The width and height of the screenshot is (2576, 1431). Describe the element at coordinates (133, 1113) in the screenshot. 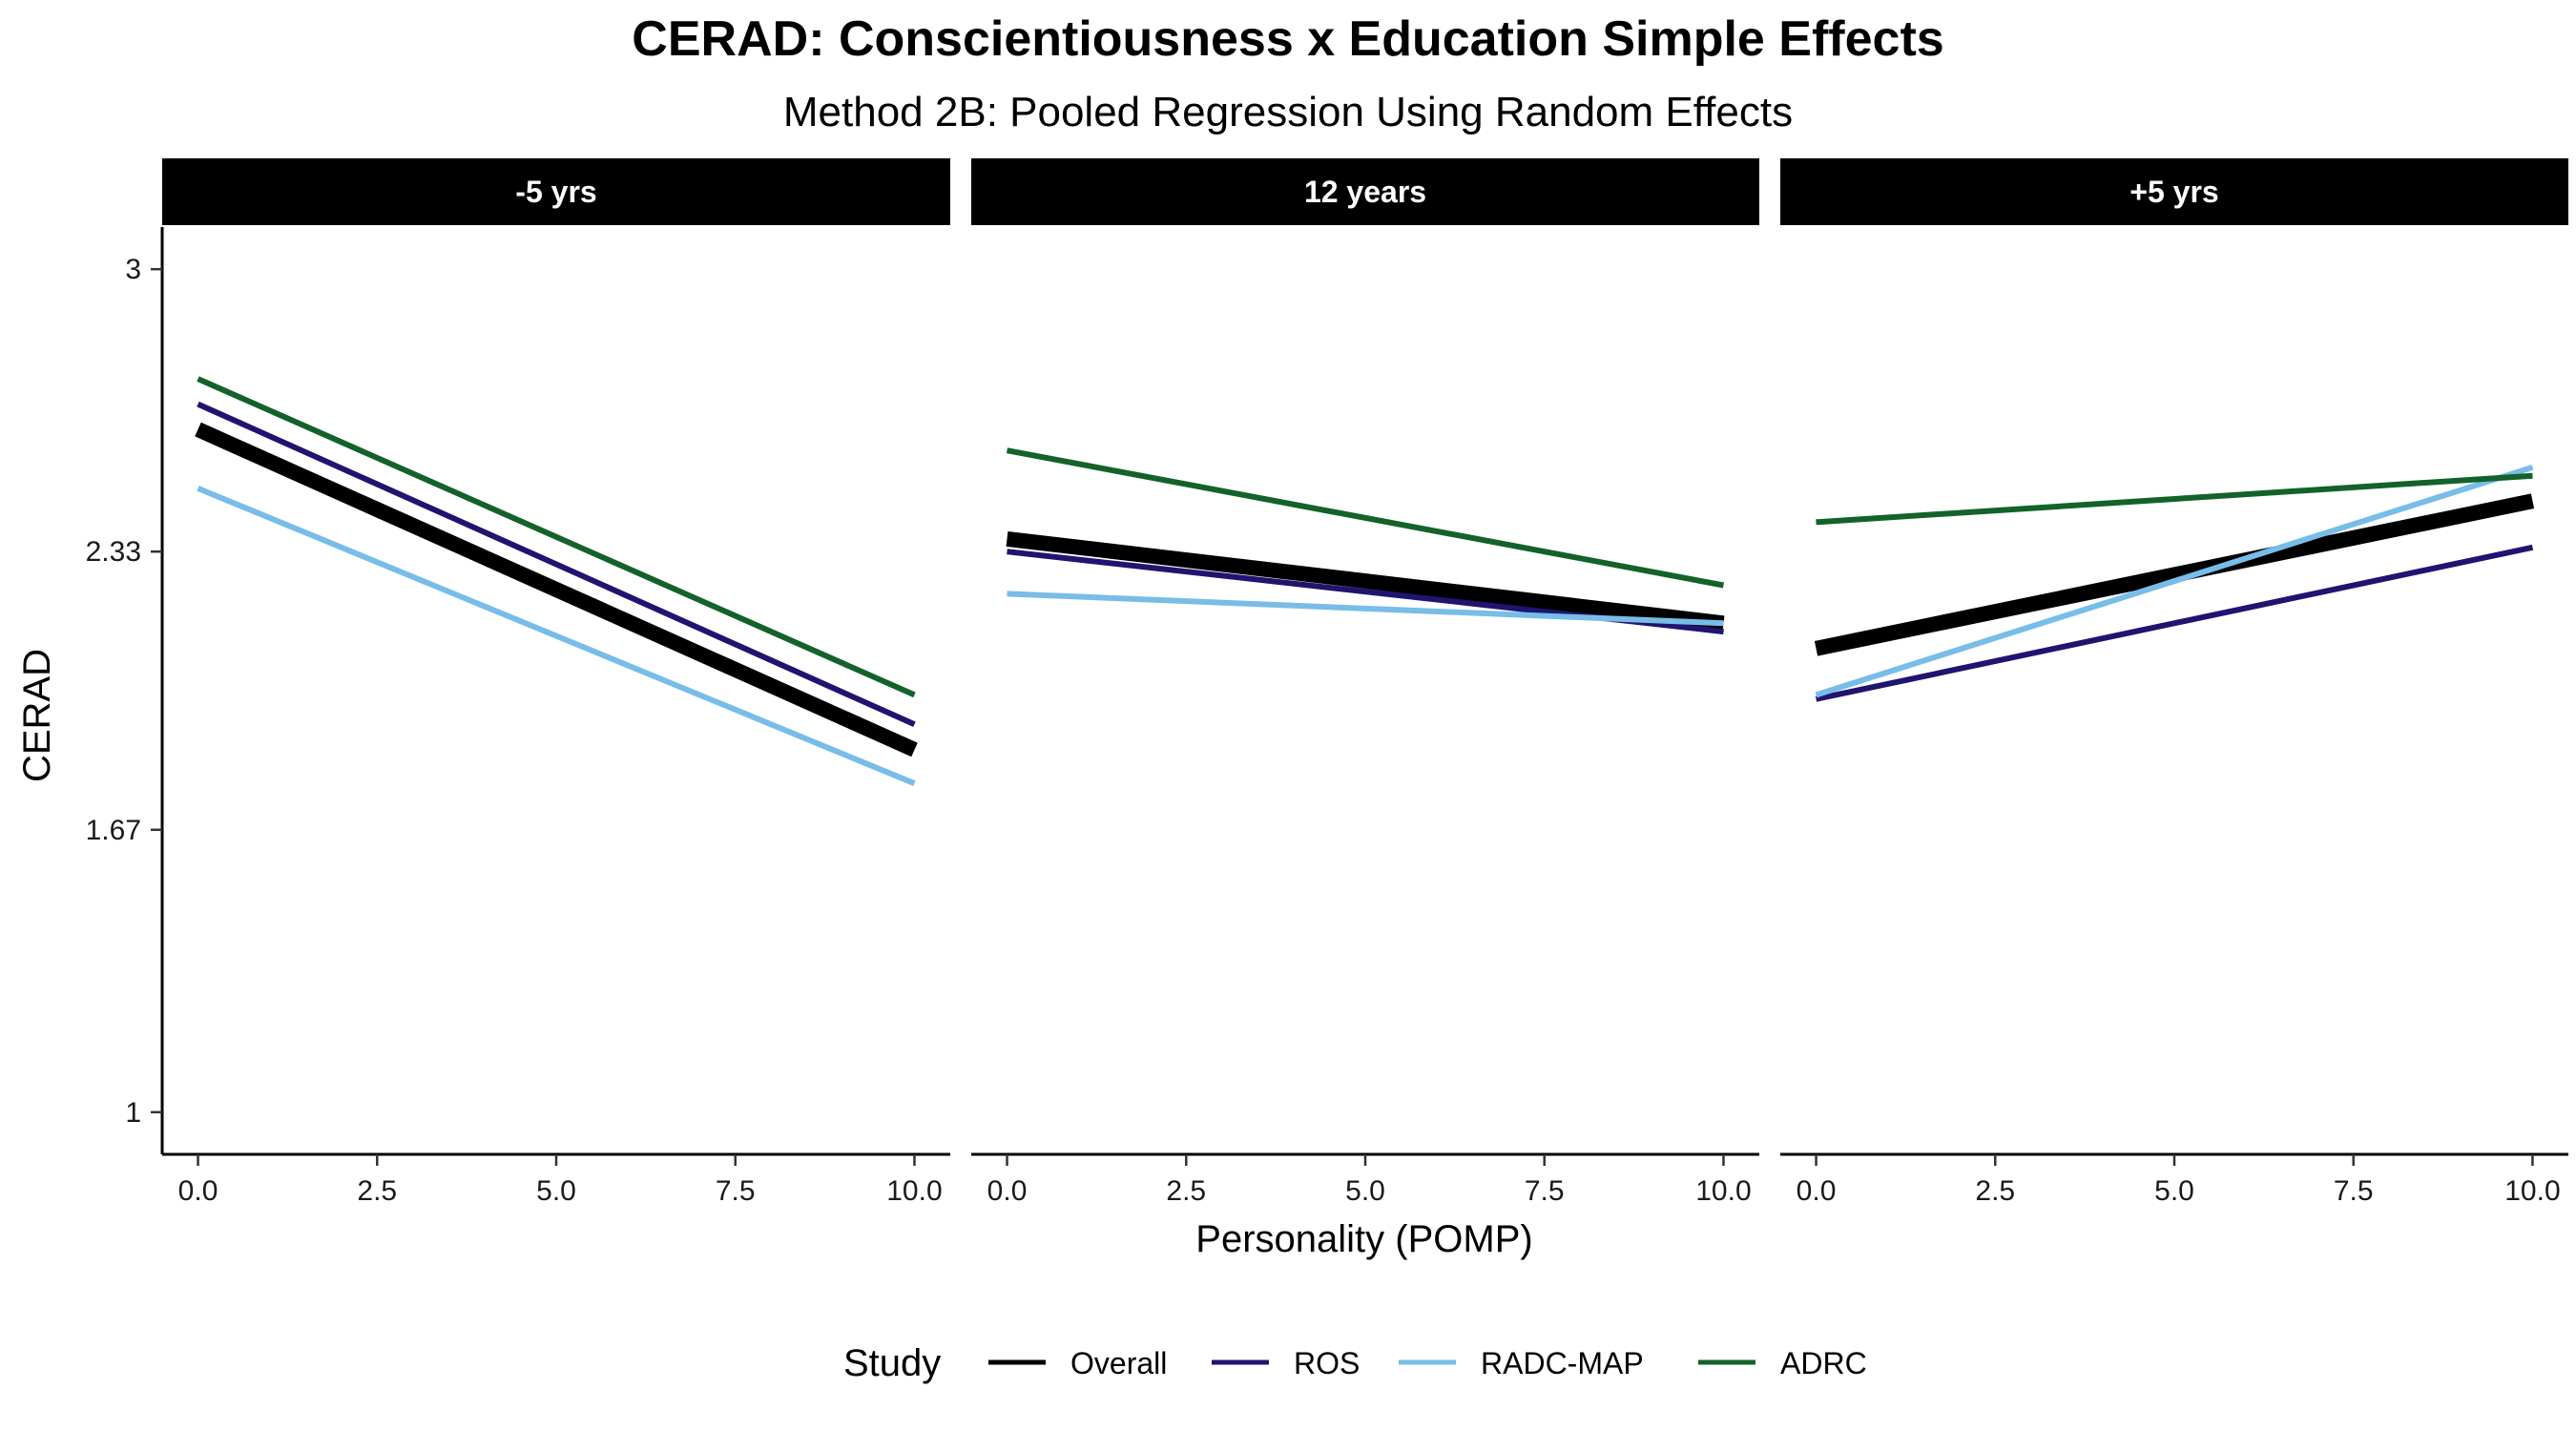

I see `y-tick-label: 1` at that location.